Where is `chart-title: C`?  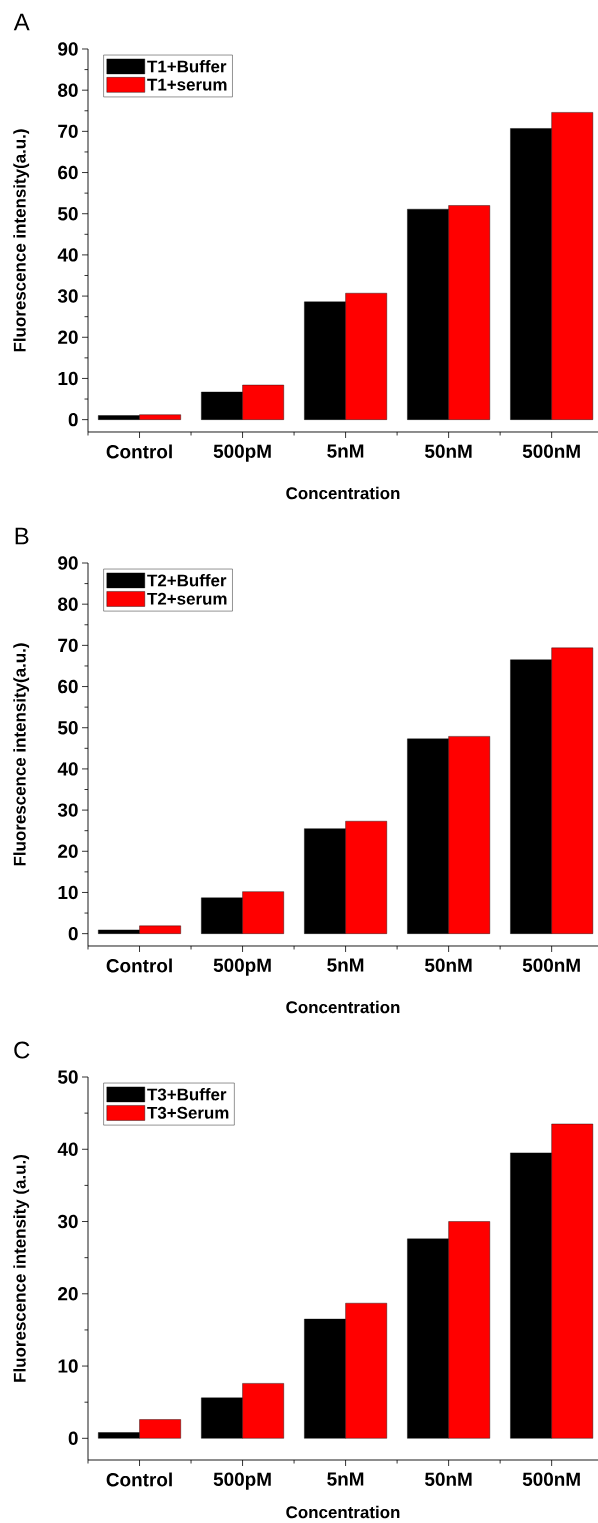 chart-title: C is located at coordinates (22, 1050).